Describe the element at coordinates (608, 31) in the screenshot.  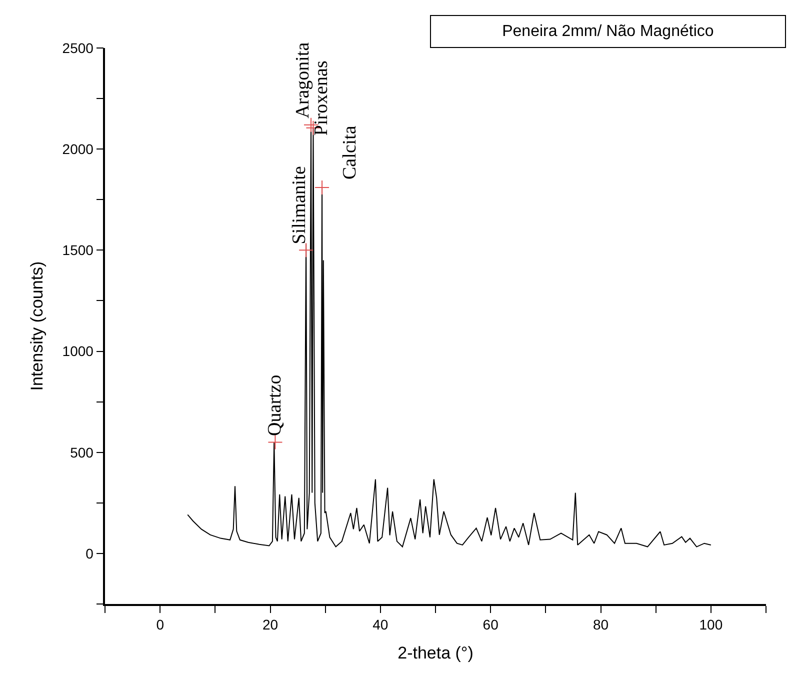
I see `text: Peneira 2mm/ Não Magnético` at that location.